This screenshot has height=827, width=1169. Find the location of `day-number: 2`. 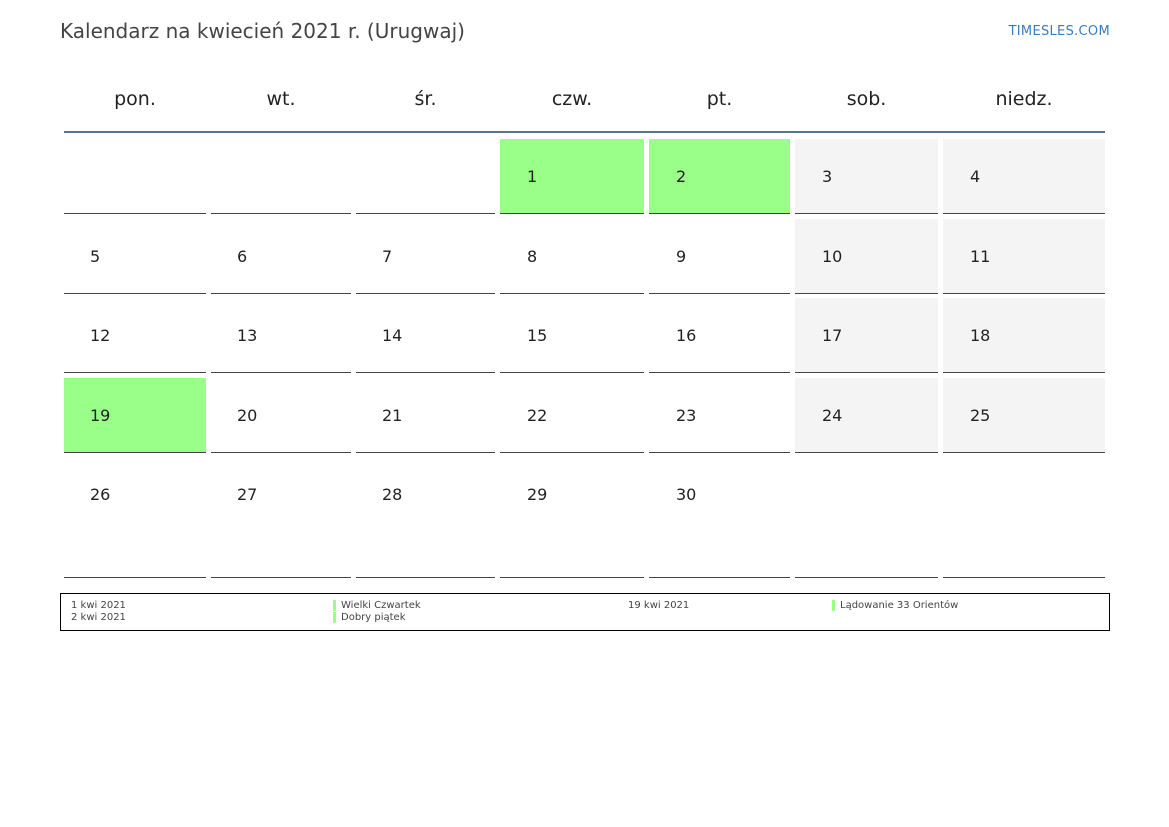

day-number: 2 is located at coordinates (681, 176).